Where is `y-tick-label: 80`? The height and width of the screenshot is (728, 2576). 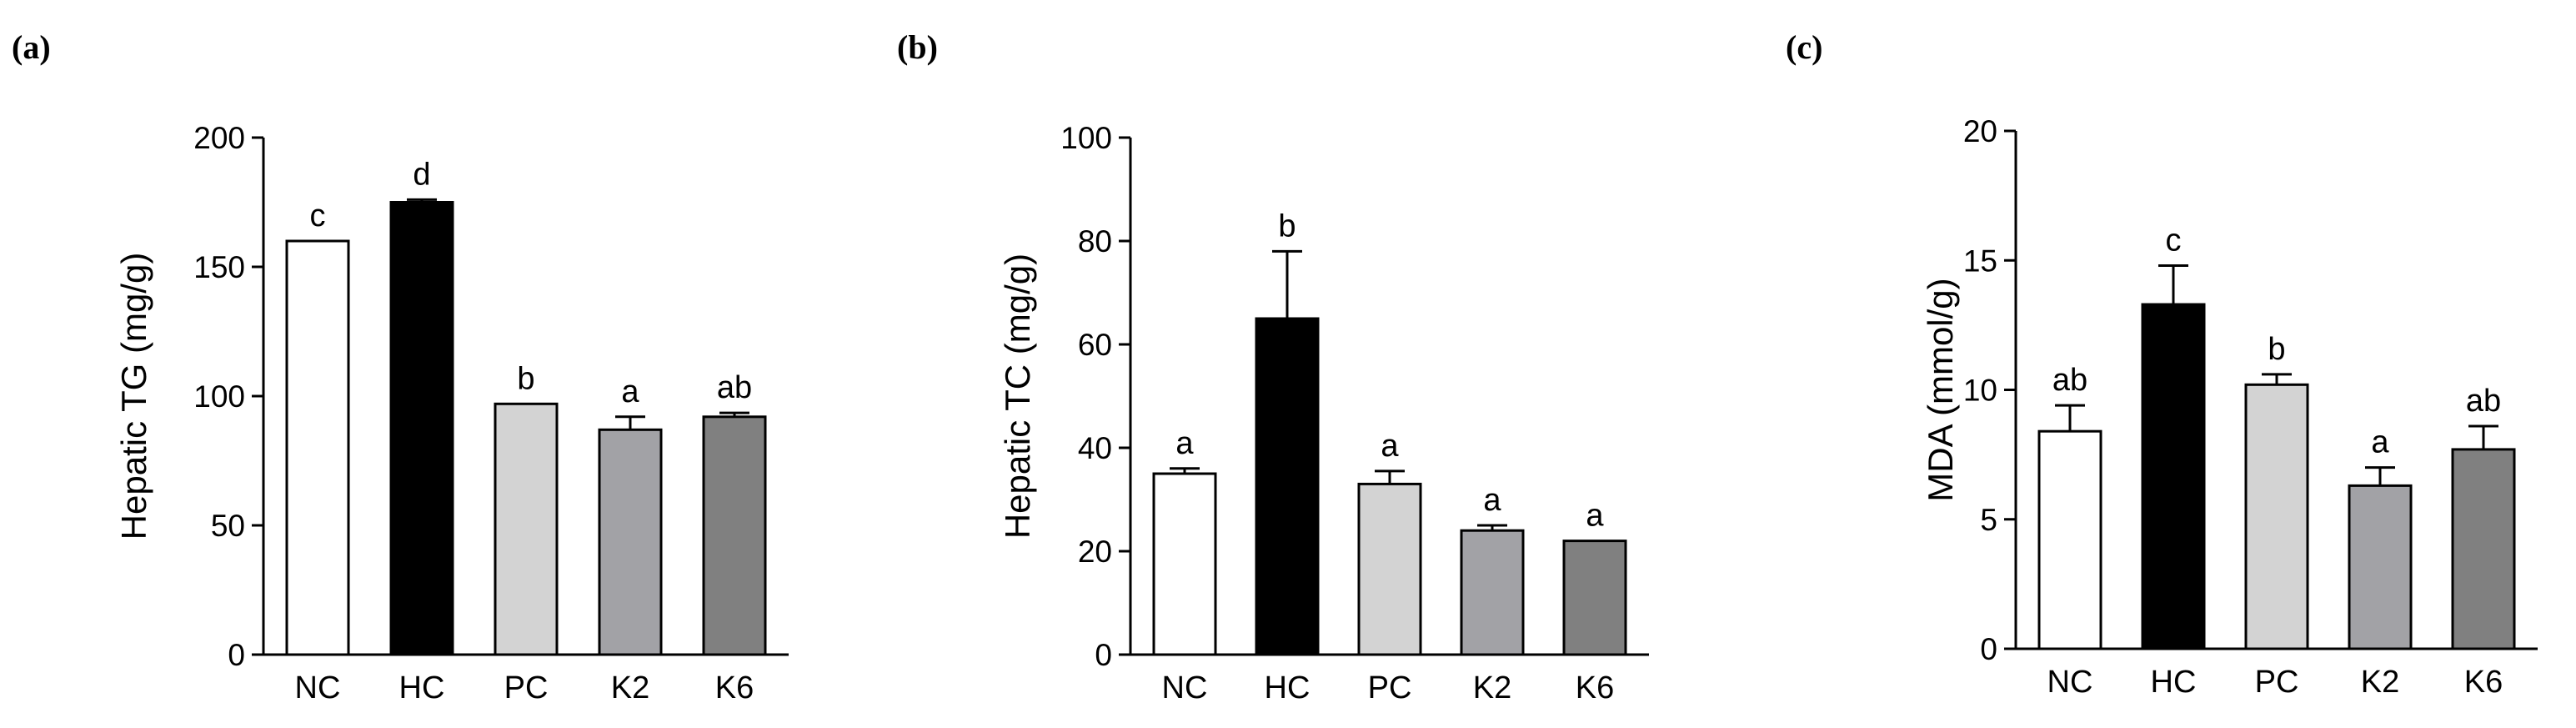 y-tick-label: 80 is located at coordinates (1095, 242).